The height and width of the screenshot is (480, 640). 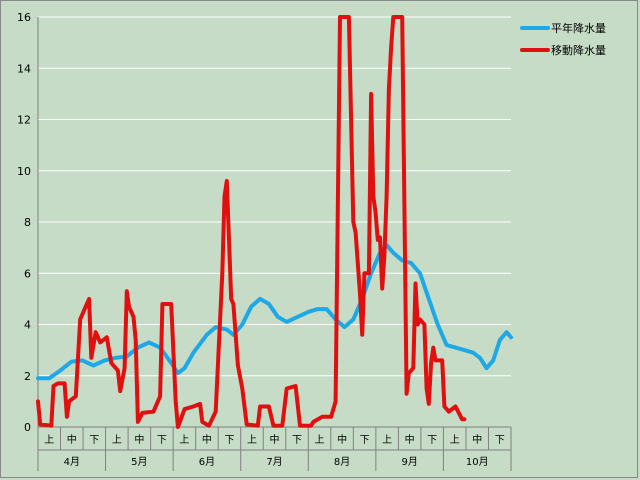 What do you see at coordinates (477, 462) in the screenshot?
I see `month-label: 10月` at bounding box center [477, 462].